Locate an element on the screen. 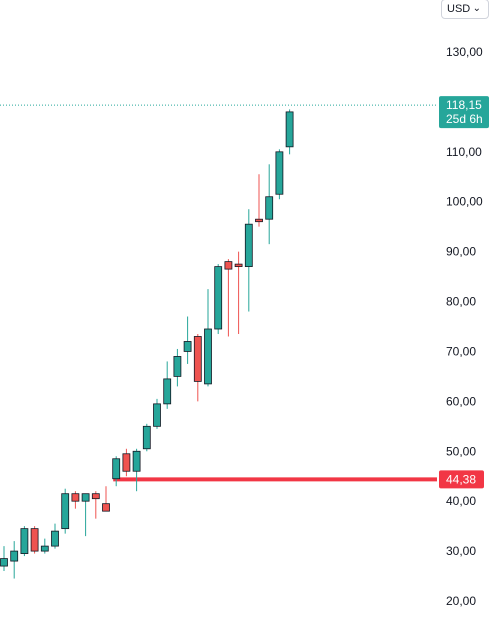 This screenshot has height=624, width=495. y-tick-label: 40,00 is located at coordinates (461, 501).